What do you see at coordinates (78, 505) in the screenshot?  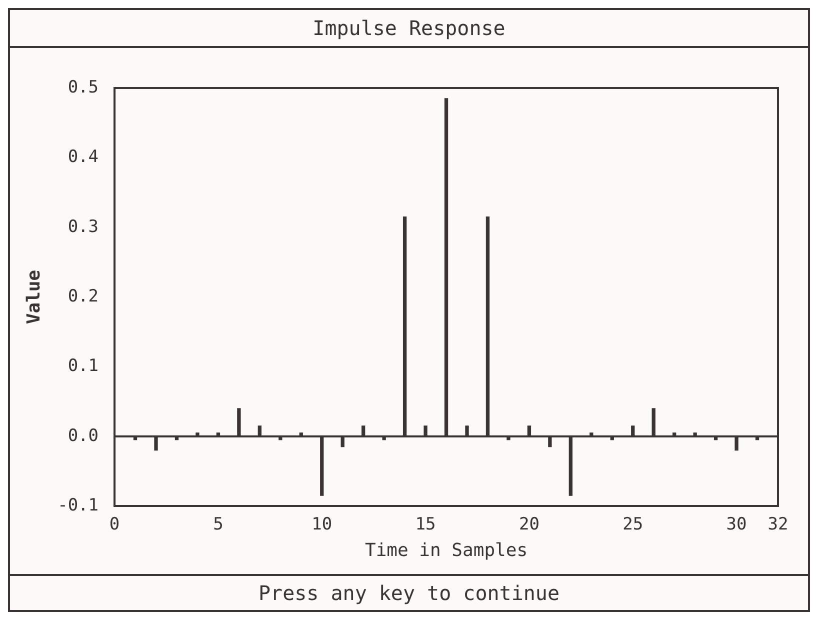 I see `y-tick-label: -0.1` at bounding box center [78, 505].